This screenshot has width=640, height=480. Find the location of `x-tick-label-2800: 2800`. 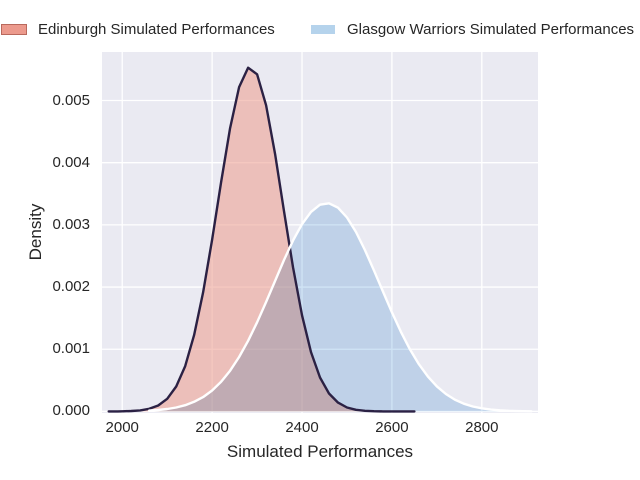

x-tick-label-2800: 2800 is located at coordinates (482, 427).